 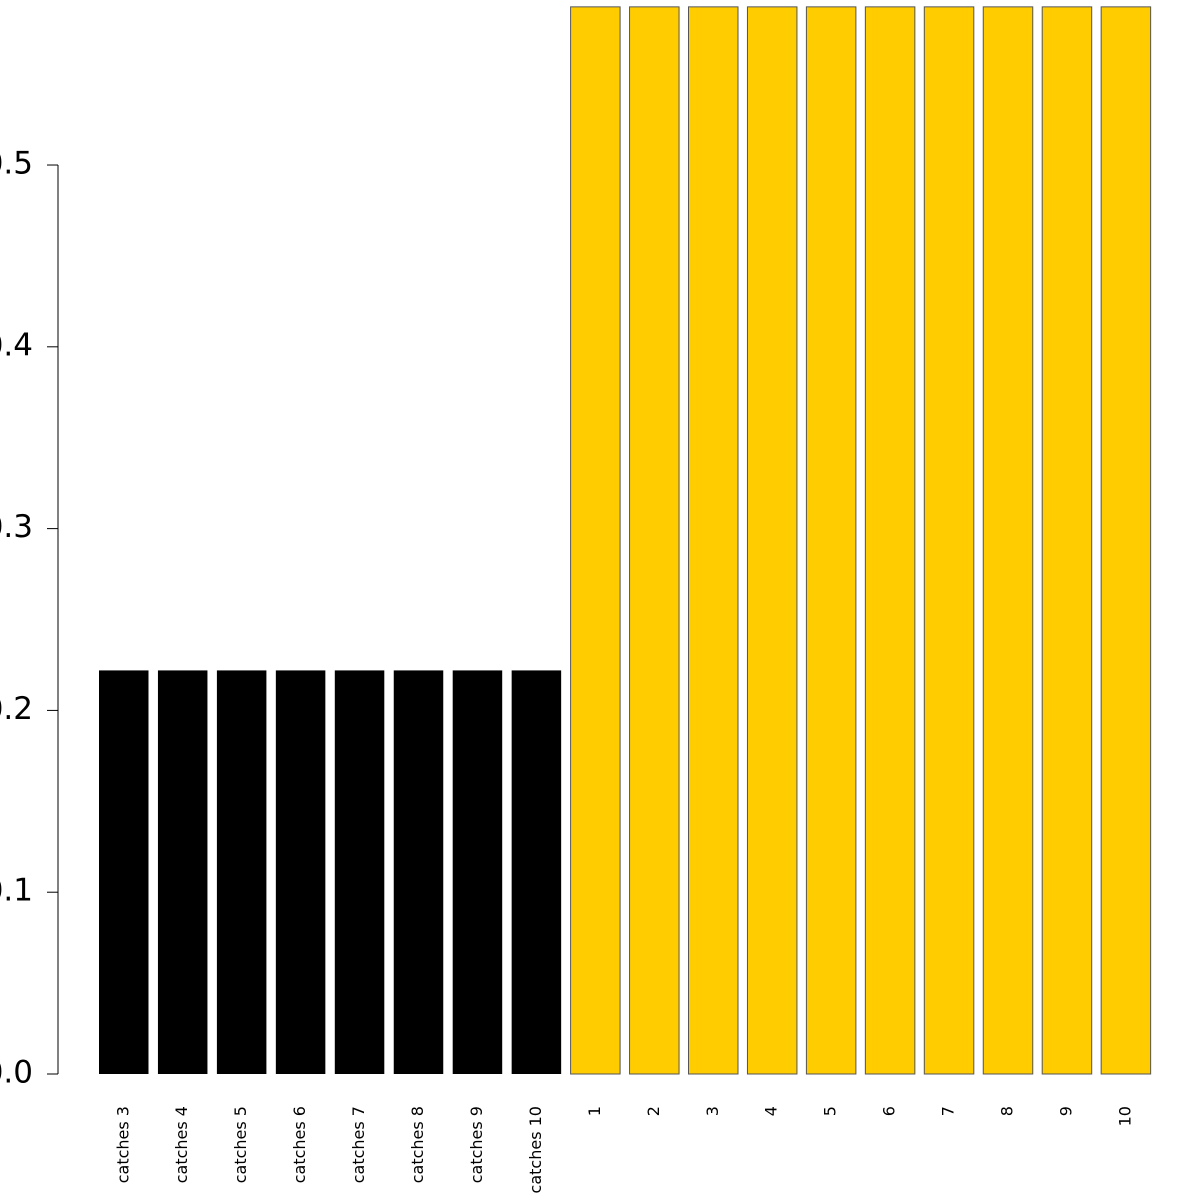 I want to click on y-tick-label: 0.4, so click(x=16, y=345).